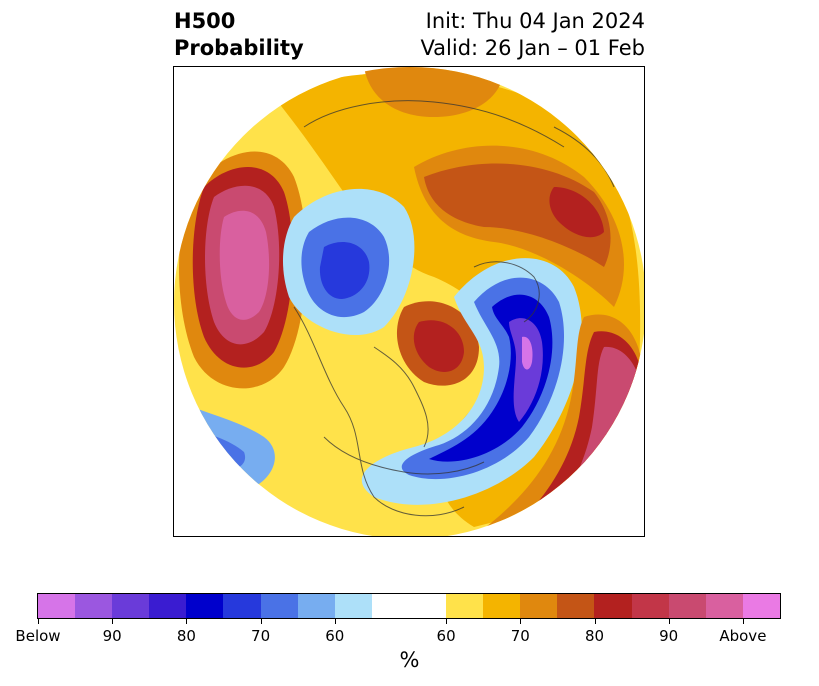 The height and width of the screenshot is (686, 819). What do you see at coordinates (239, 35) in the screenshot?
I see `map-title: H500 Probability` at bounding box center [239, 35].